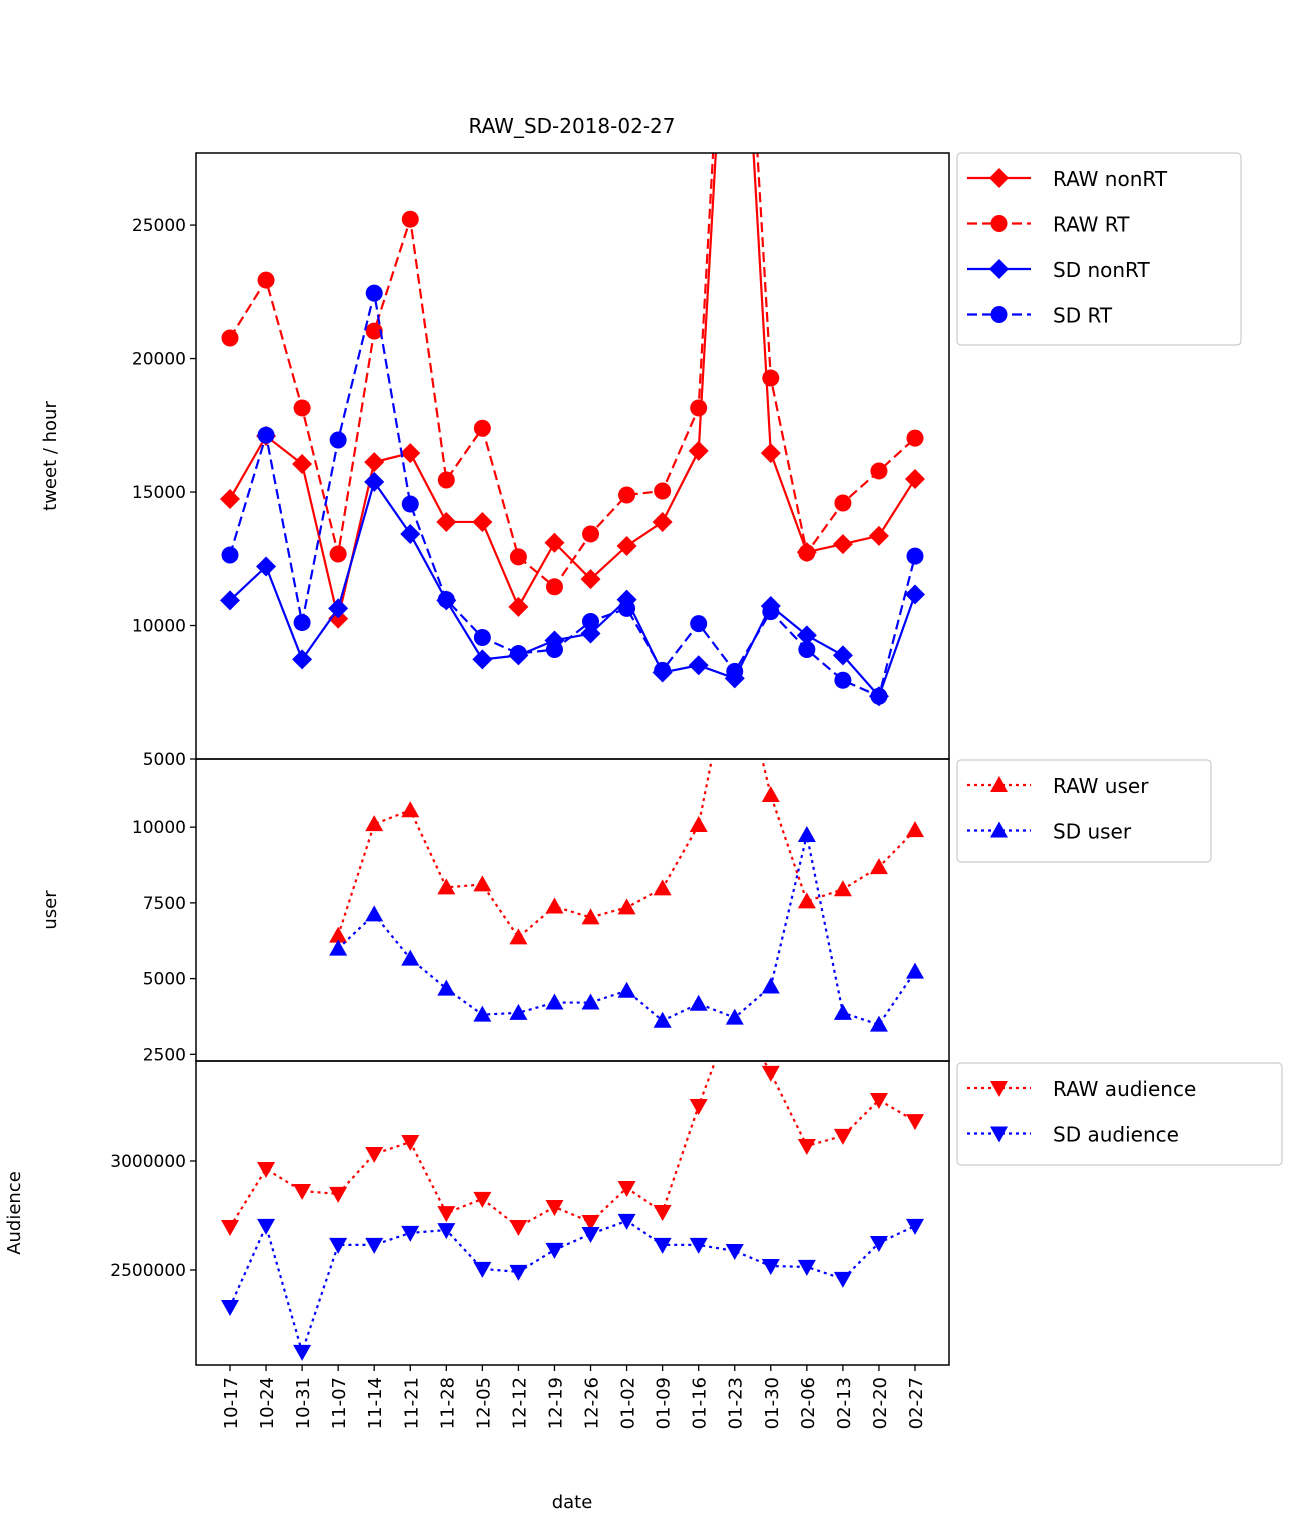  Describe the element at coordinates (808, 1403) in the screenshot. I see `x-tick-label: 02-06` at that location.